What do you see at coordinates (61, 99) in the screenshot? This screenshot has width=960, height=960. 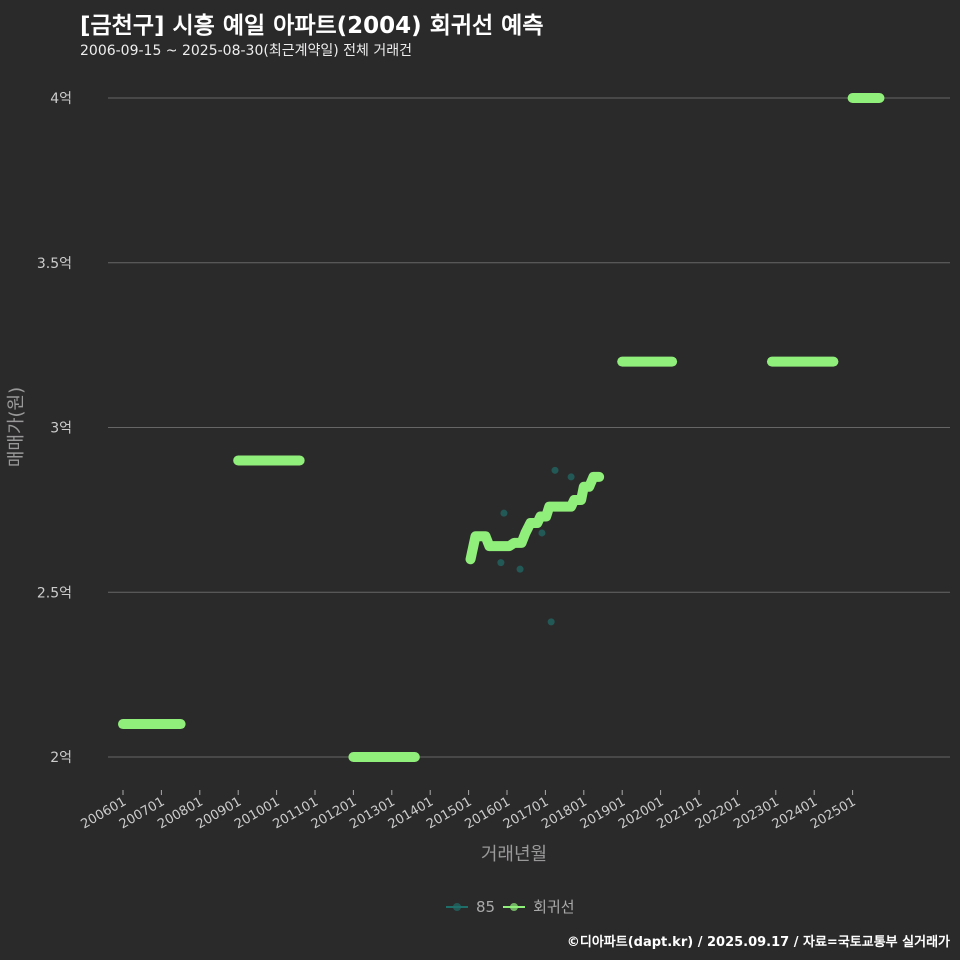 I see `y-tick-label: 4억` at bounding box center [61, 99].